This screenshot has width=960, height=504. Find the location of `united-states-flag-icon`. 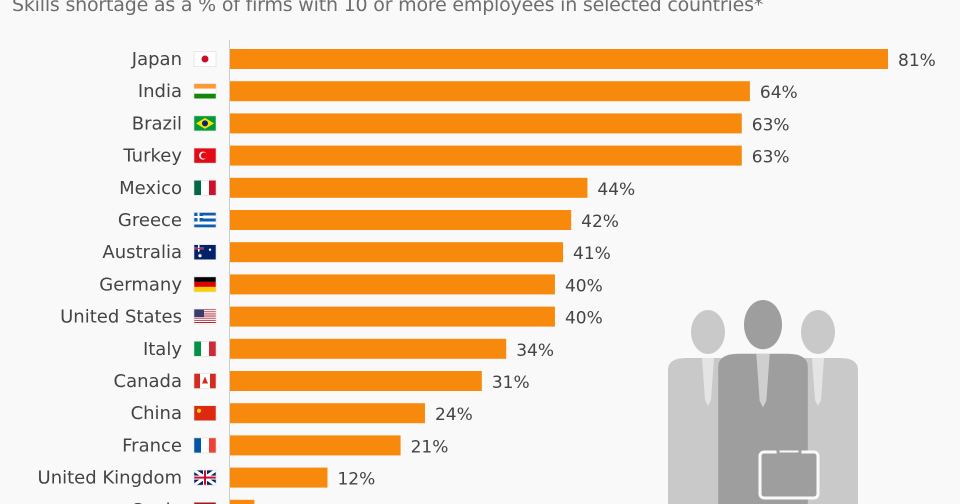

united-states-flag-icon is located at coordinates (205, 316).